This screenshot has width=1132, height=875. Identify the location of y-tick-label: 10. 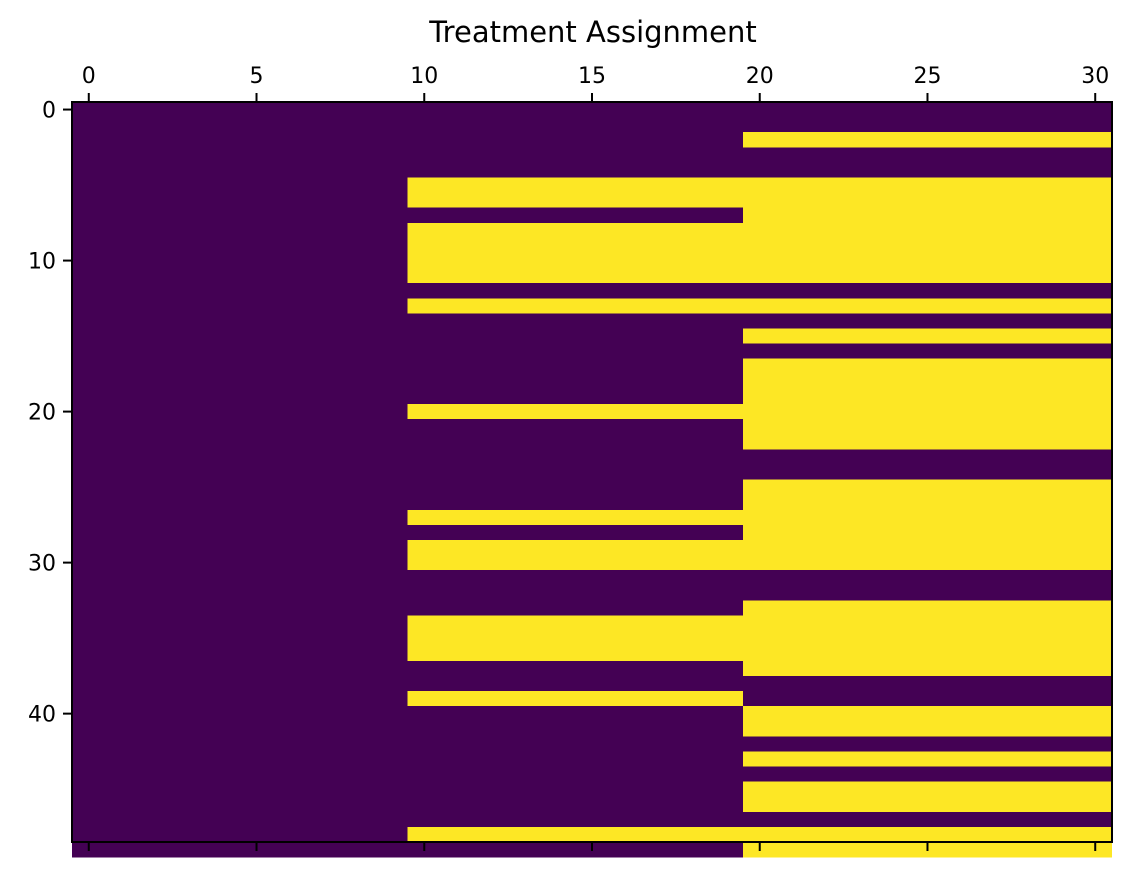
(42, 262).